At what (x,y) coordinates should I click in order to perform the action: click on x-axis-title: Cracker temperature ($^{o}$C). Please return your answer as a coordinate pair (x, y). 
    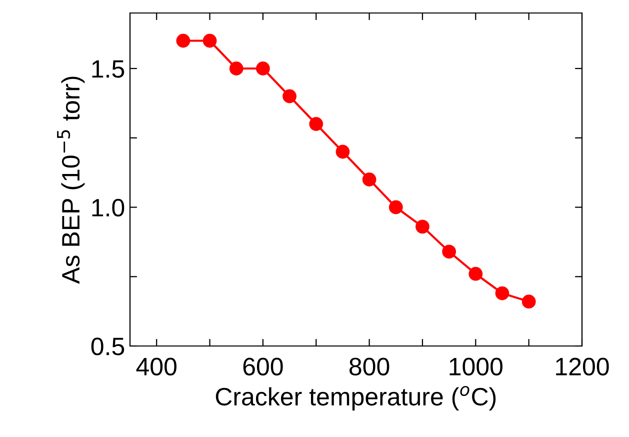
    Looking at the image, I should click on (356, 398).